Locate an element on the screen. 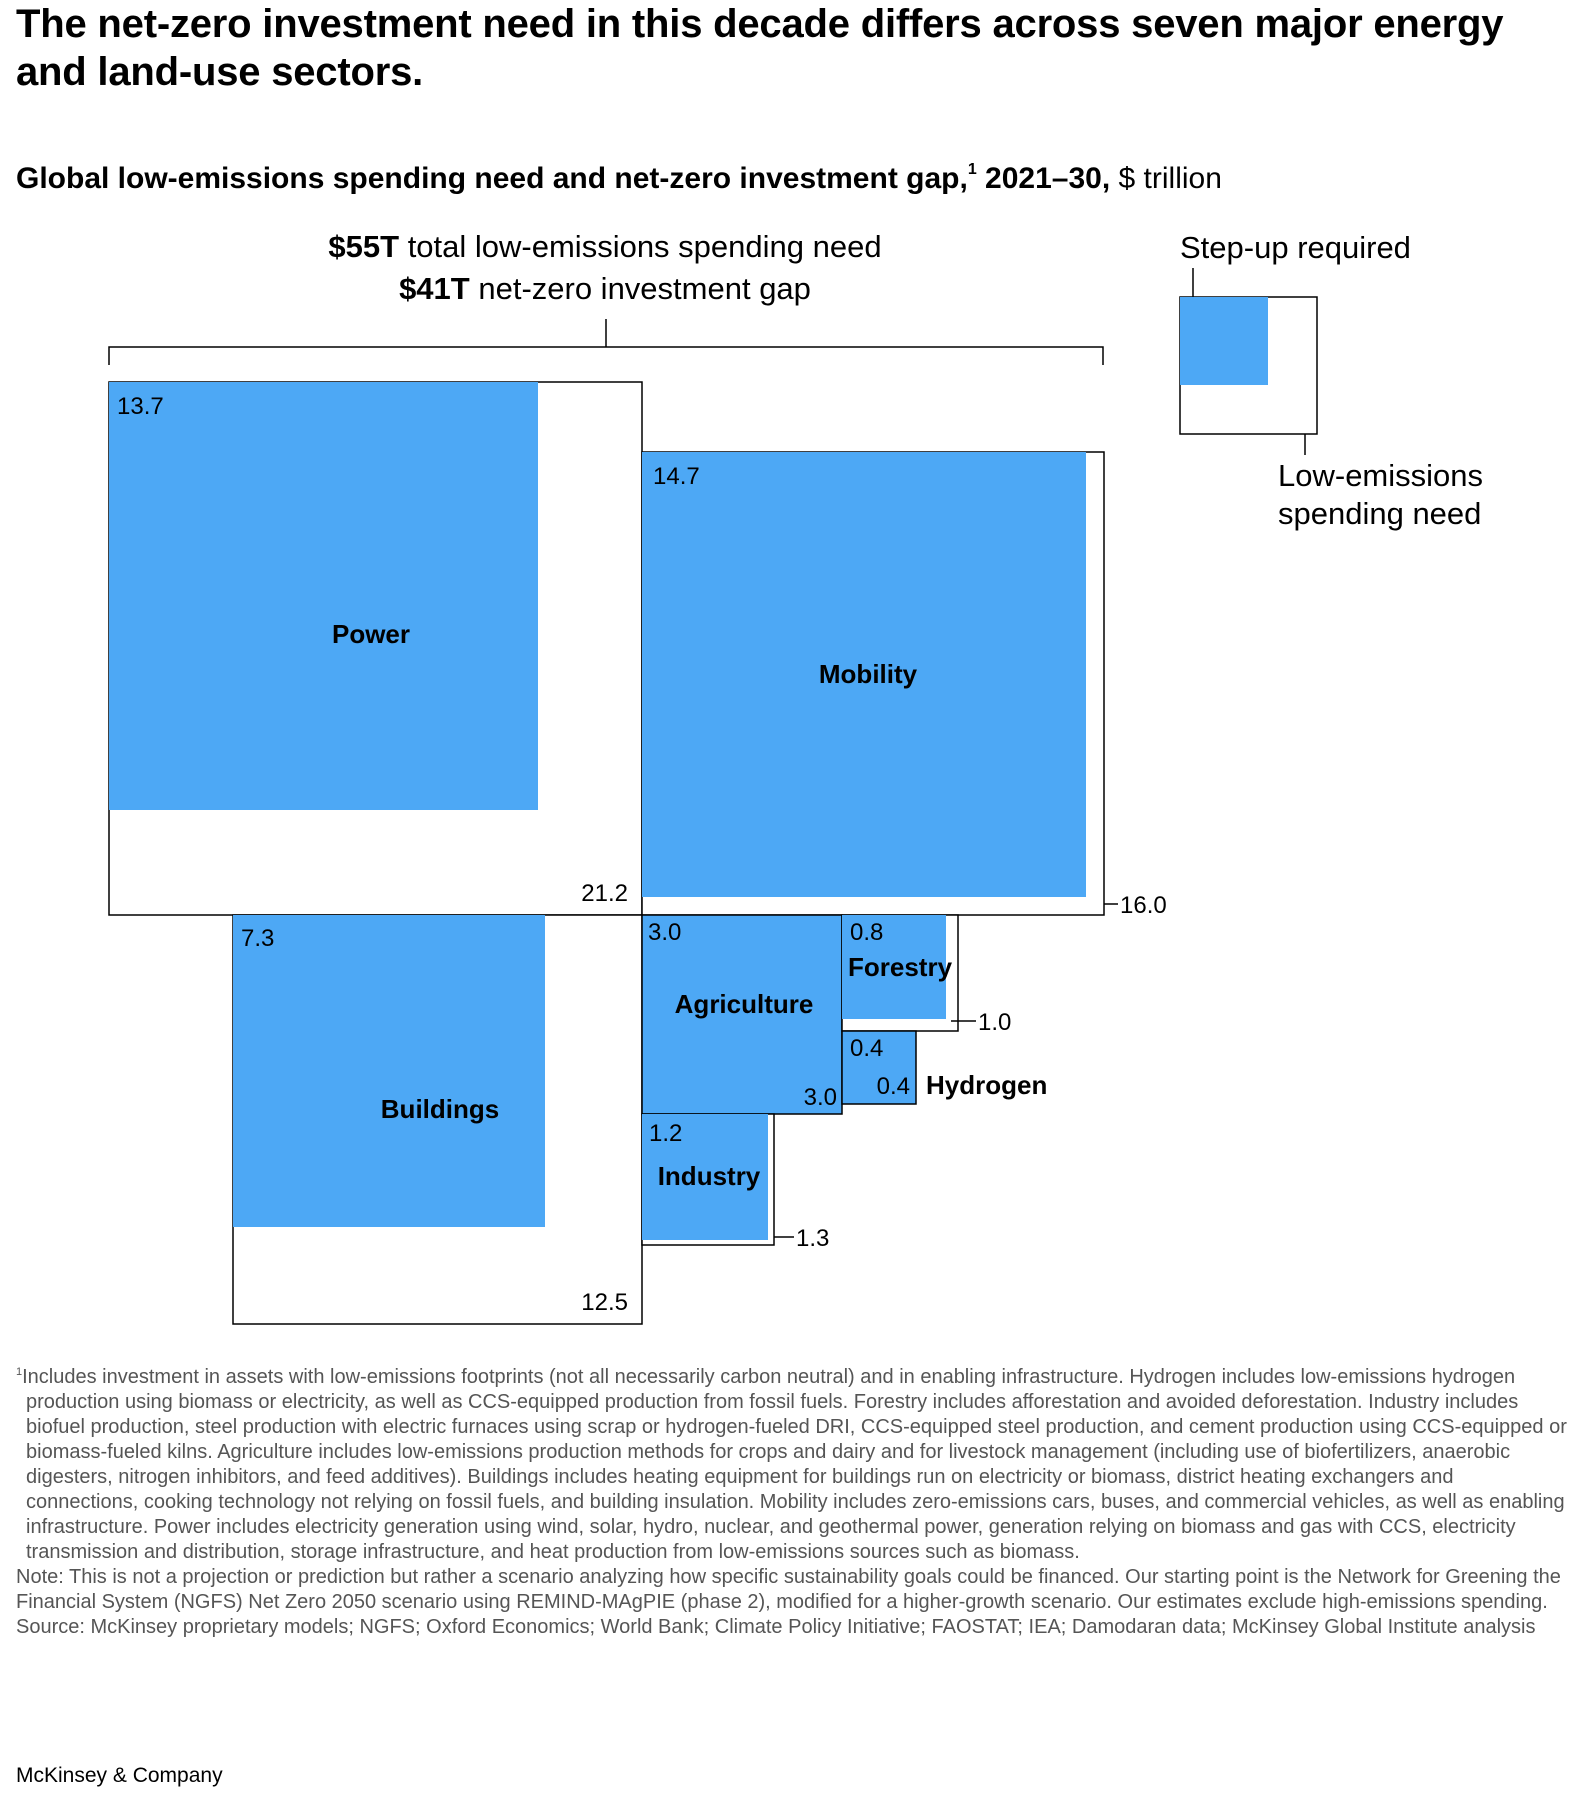 This screenshot has width=1592, height=1794. agriculture-stepup-square is located at coordinates (742, 1014).